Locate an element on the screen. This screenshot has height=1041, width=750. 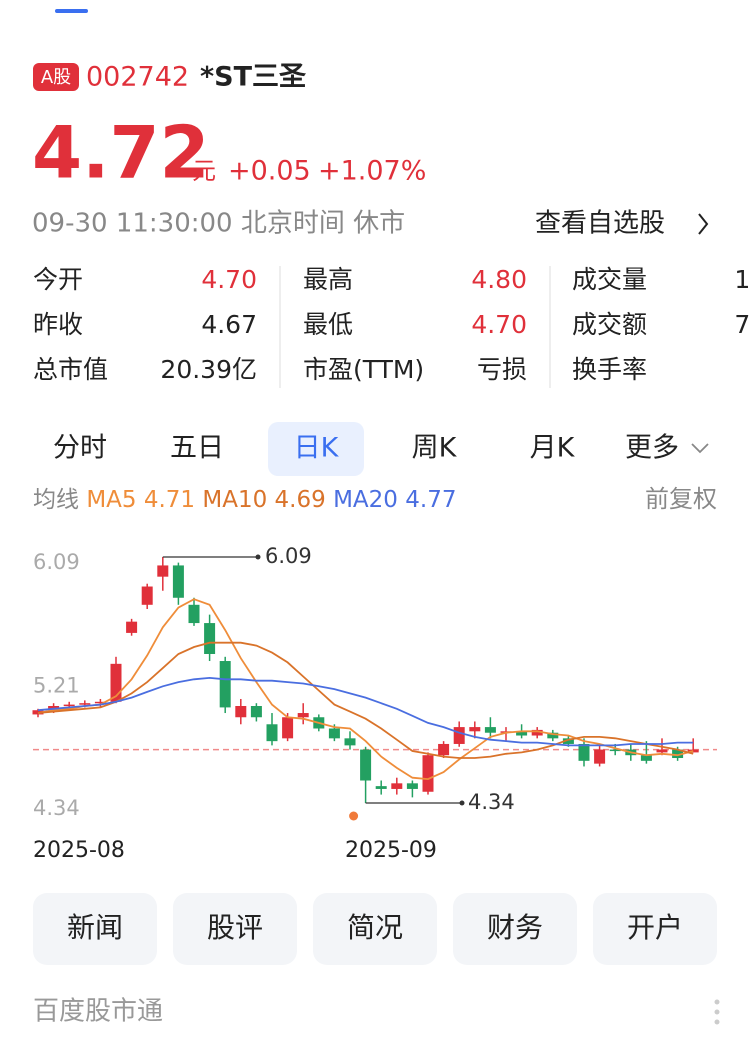
tab: 五日 is located at coordinates (197, 448).